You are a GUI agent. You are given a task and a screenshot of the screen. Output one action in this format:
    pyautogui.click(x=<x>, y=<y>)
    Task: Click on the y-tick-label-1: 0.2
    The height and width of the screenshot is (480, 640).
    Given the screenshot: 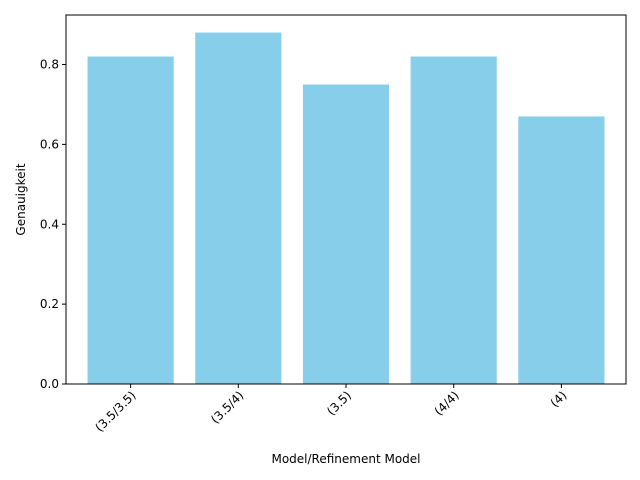 What is the action you would take?
    pyautogui.click(x=49, y=304)
    